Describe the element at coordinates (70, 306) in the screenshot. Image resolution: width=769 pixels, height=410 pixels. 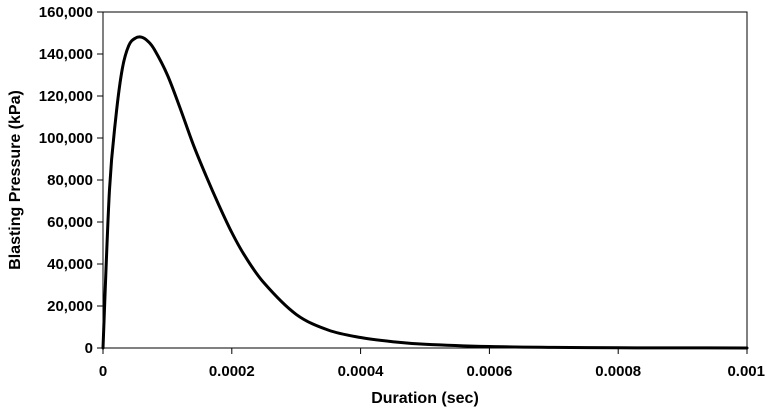
I see `y-tick-label: 20,000` at that location.